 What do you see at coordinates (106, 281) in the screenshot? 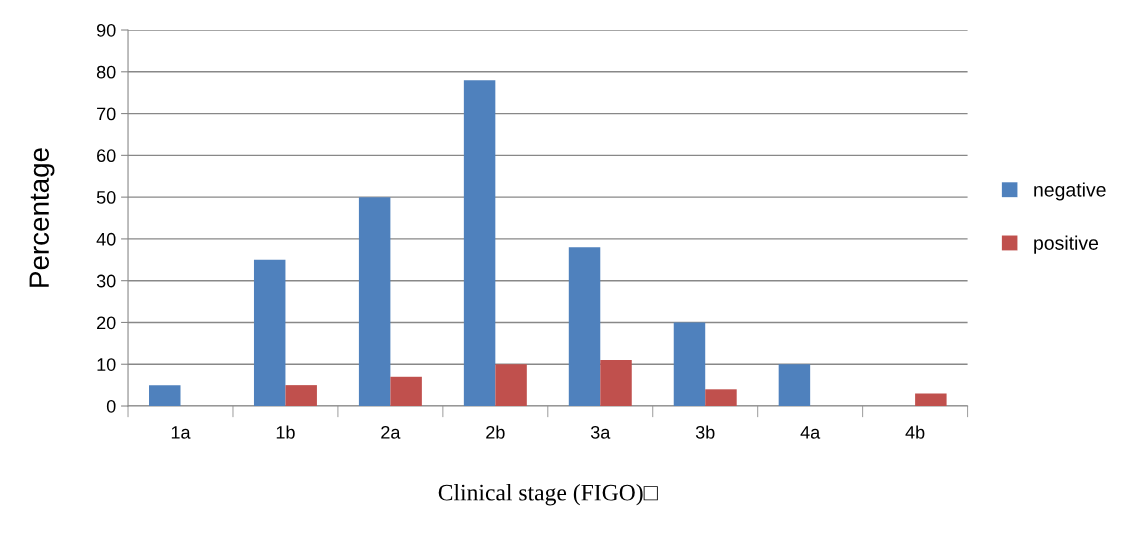
I see `y-tick-label: 30` at bounding box center [106, 281].